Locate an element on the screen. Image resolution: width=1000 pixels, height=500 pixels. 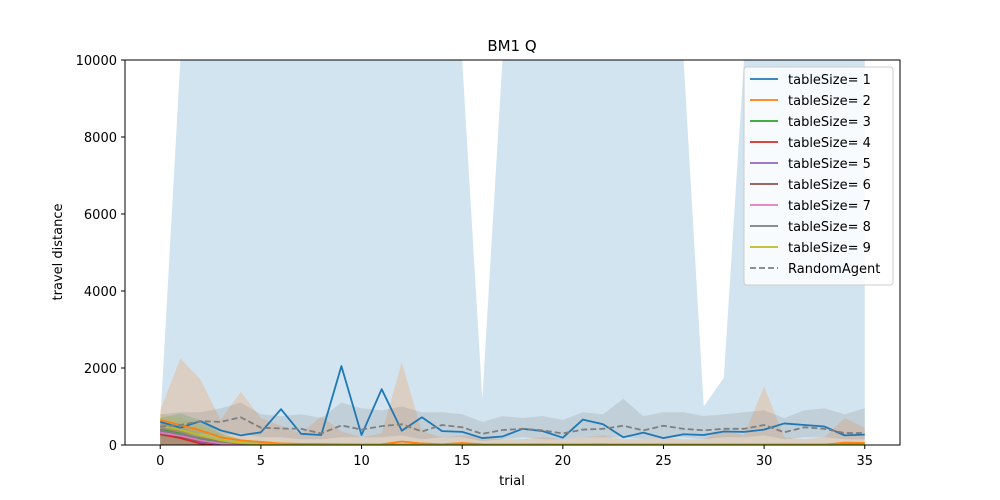
y-tick-label: 8000 is located at coordinates (100, 138).